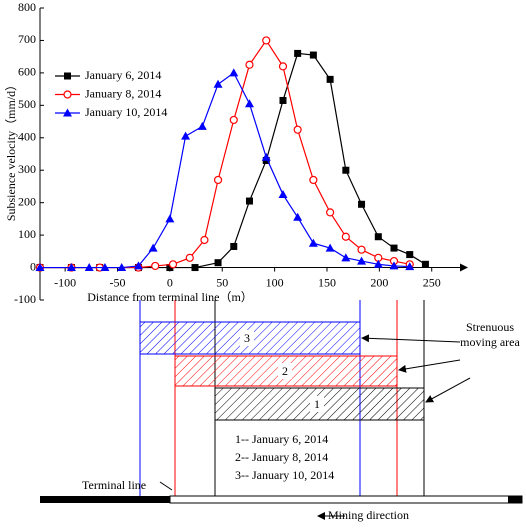 This screenshot has width=526, height=529. I want to click on y-tick-label: 500, so click(27, 104).